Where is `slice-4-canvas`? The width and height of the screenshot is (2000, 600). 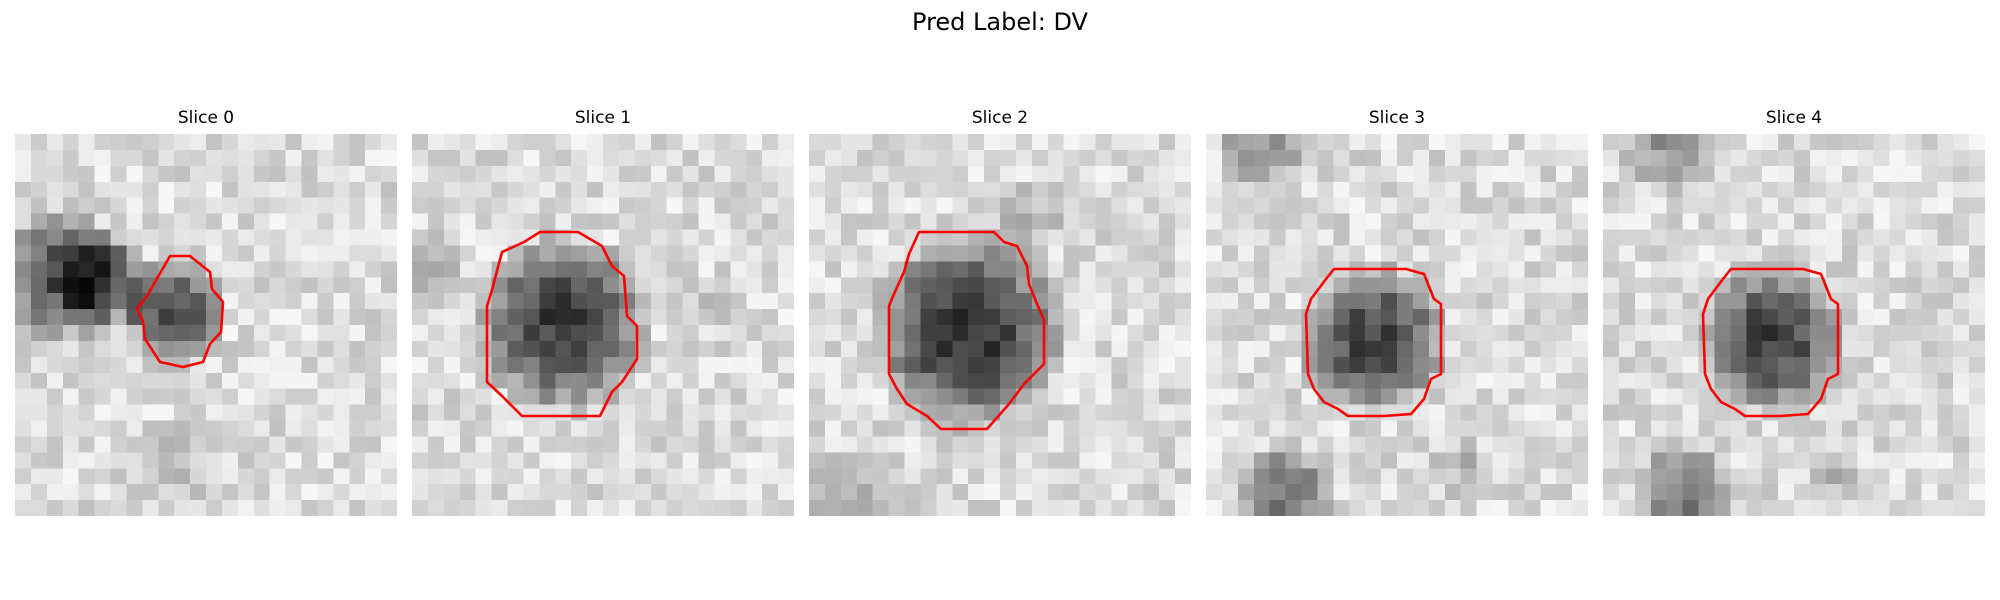
slice-4-canvas is located at coordinates (1794, 325).